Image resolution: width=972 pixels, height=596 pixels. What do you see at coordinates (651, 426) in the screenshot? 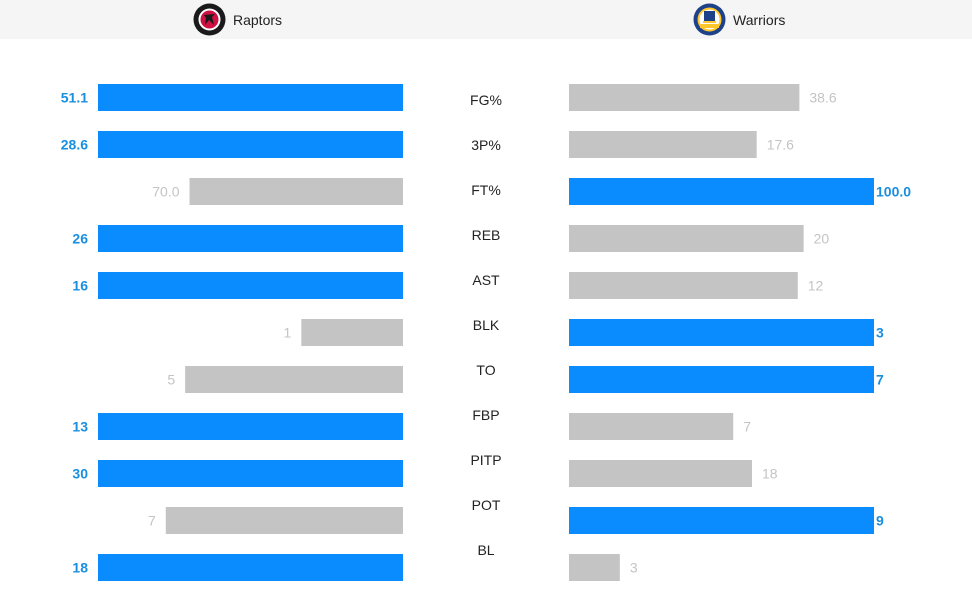
I see `warriors-bar-fbp` at bounding box center [651, 426].